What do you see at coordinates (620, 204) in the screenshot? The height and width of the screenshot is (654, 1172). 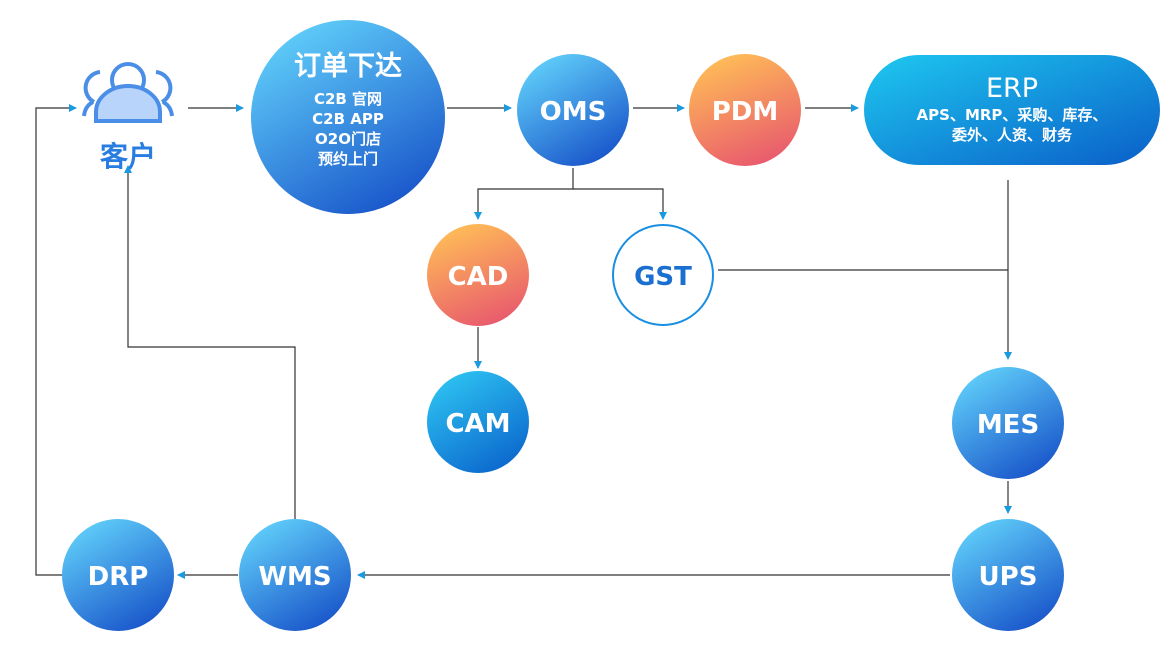 I see `edge-oms-to-gst` at bounding box center [620, 204].